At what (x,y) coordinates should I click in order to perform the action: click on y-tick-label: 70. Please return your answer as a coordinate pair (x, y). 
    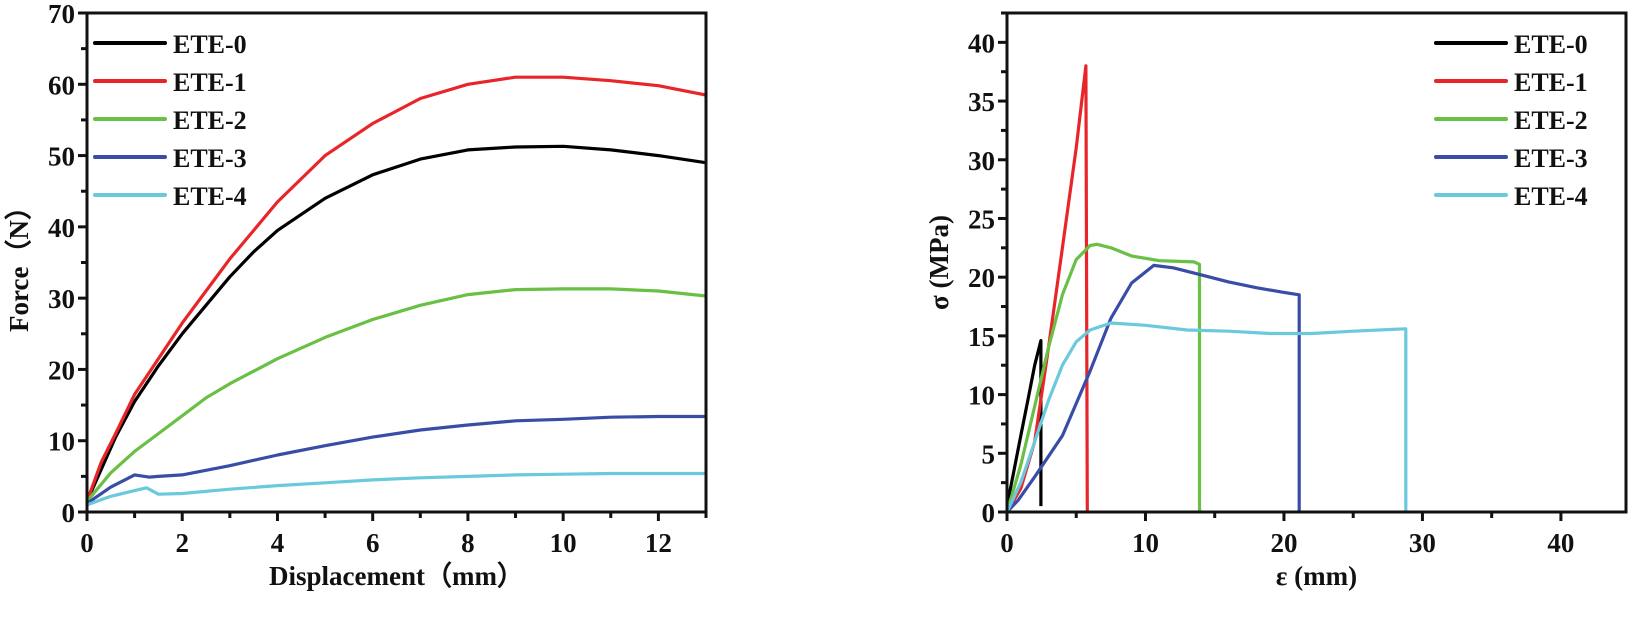
    Looking at the image, I should click on (61, 14).